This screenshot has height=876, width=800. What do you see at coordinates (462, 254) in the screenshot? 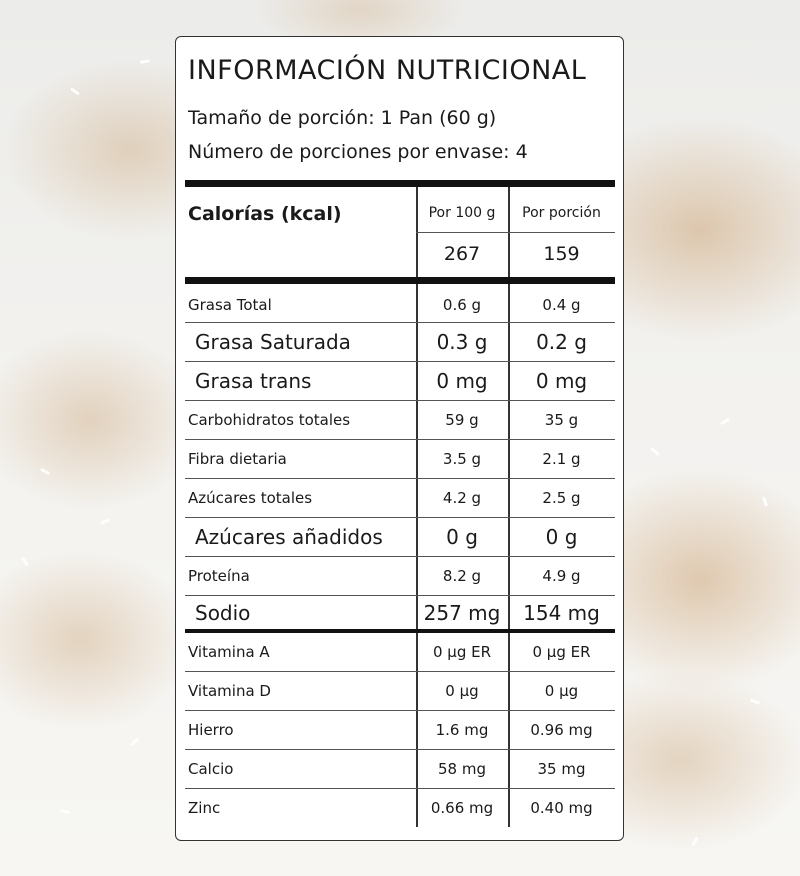
I see `calories-per-100g: 267` at bounding box center [462, 254].